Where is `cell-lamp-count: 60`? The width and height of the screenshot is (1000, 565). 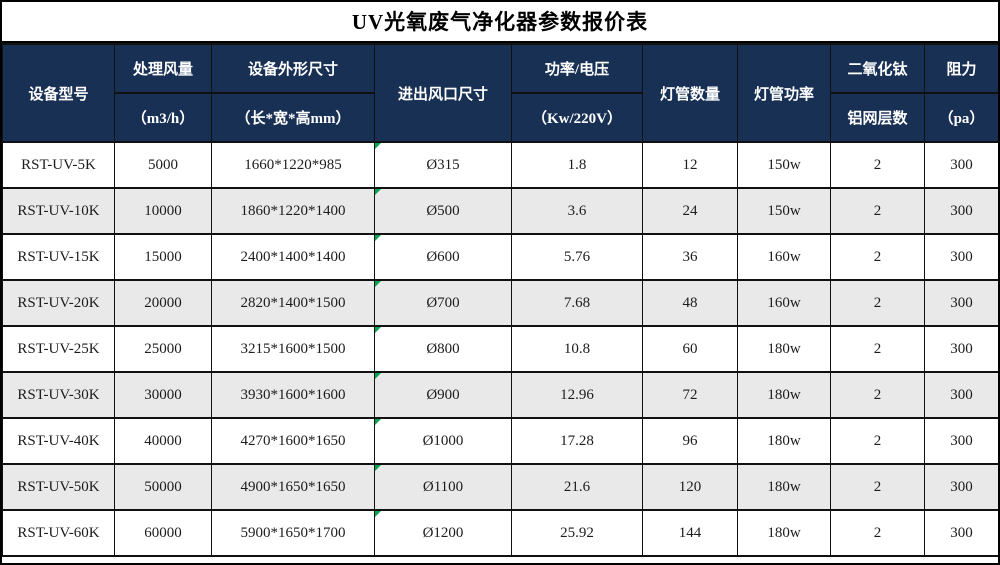 cell-lamp-count: 60 is located at coordinates (690, 349).